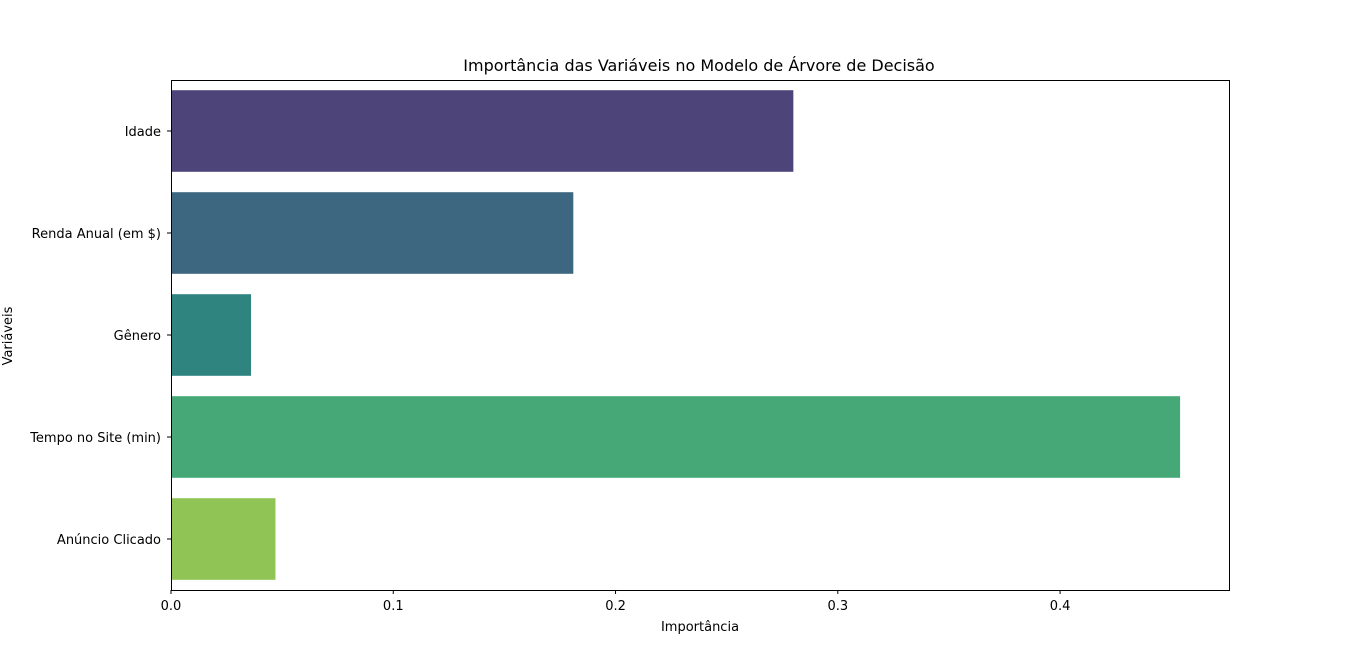  What do you see at coordinates (143, 132) in the screenshot?
I see `y-tick-label-0: Idade` at bounding box center [143, 132].